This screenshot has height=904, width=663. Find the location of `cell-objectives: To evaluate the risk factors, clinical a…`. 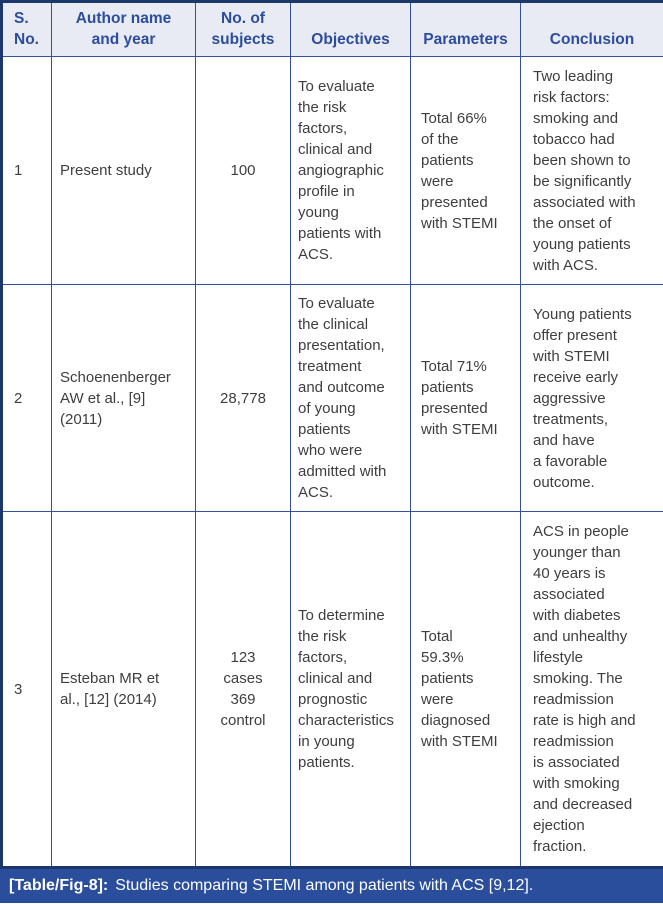

cell-objectives: To evaluate the risk factors, clinical a… is located at coordinates (350, 170).